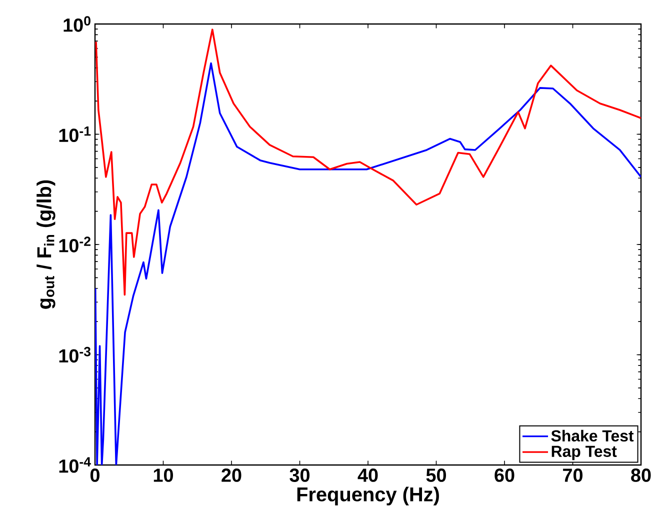  What do you see at coordinates (95, 475) in the screenshot?
I see `x-tick-label: 0` at bounding box center [95, 475].